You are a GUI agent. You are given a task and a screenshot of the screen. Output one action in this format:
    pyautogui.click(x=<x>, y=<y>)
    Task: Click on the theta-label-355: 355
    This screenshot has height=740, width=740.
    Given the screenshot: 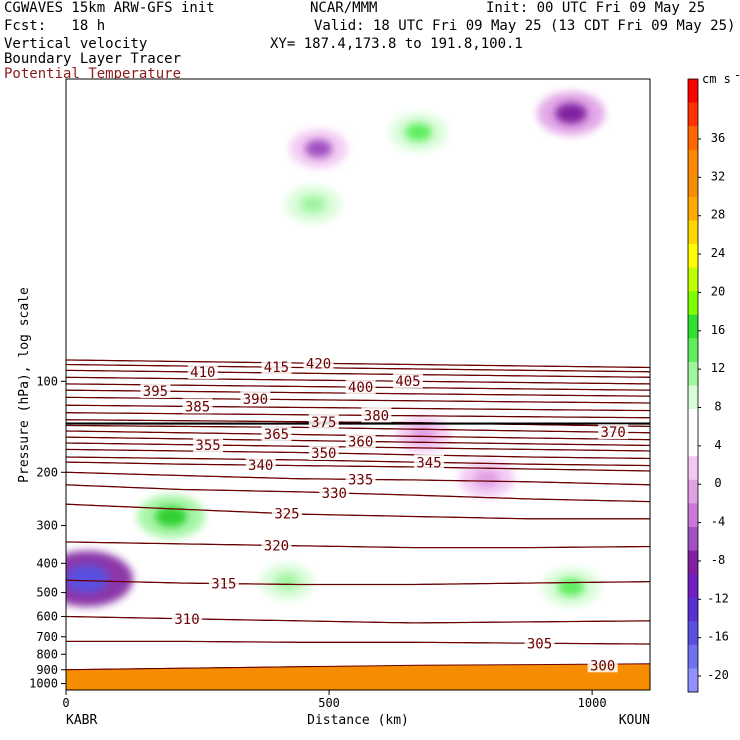 What is the action you would take?
    pyautogui.click(x=207, y=446)
    